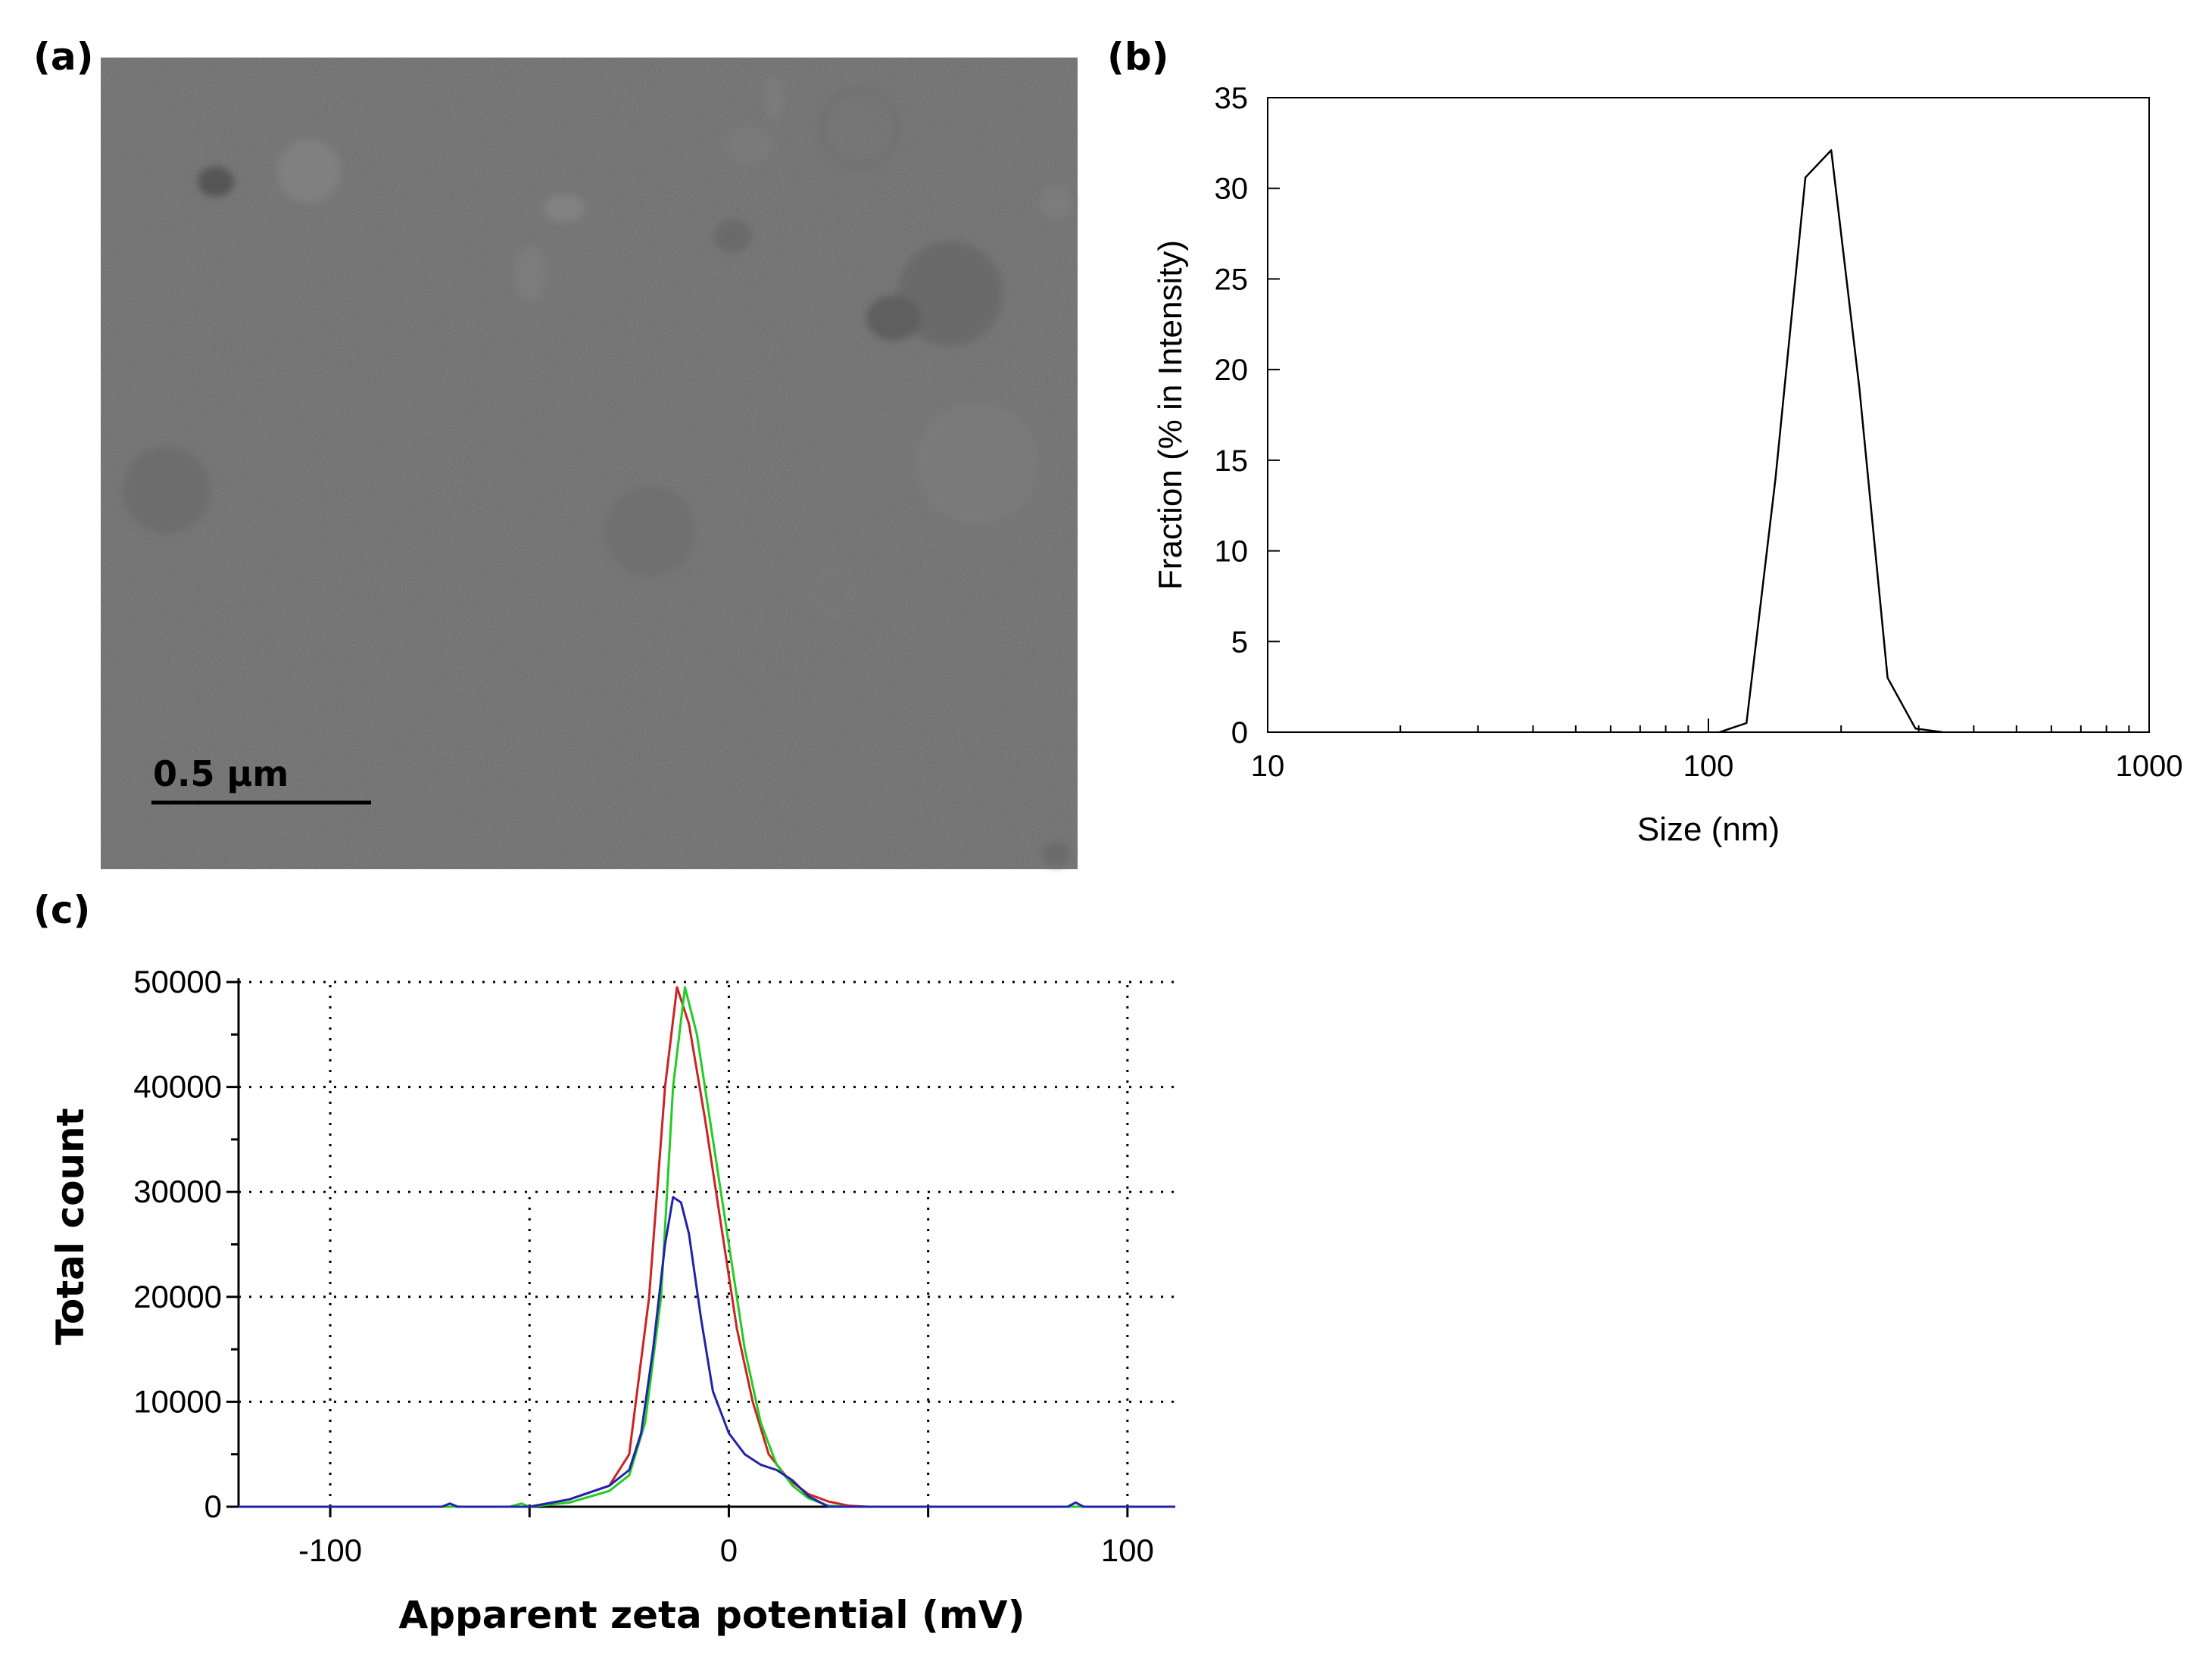 The height and width of the screenshot is (1668, 2212). I want to click on y-tick-label: 10000, so click(178, 1401).